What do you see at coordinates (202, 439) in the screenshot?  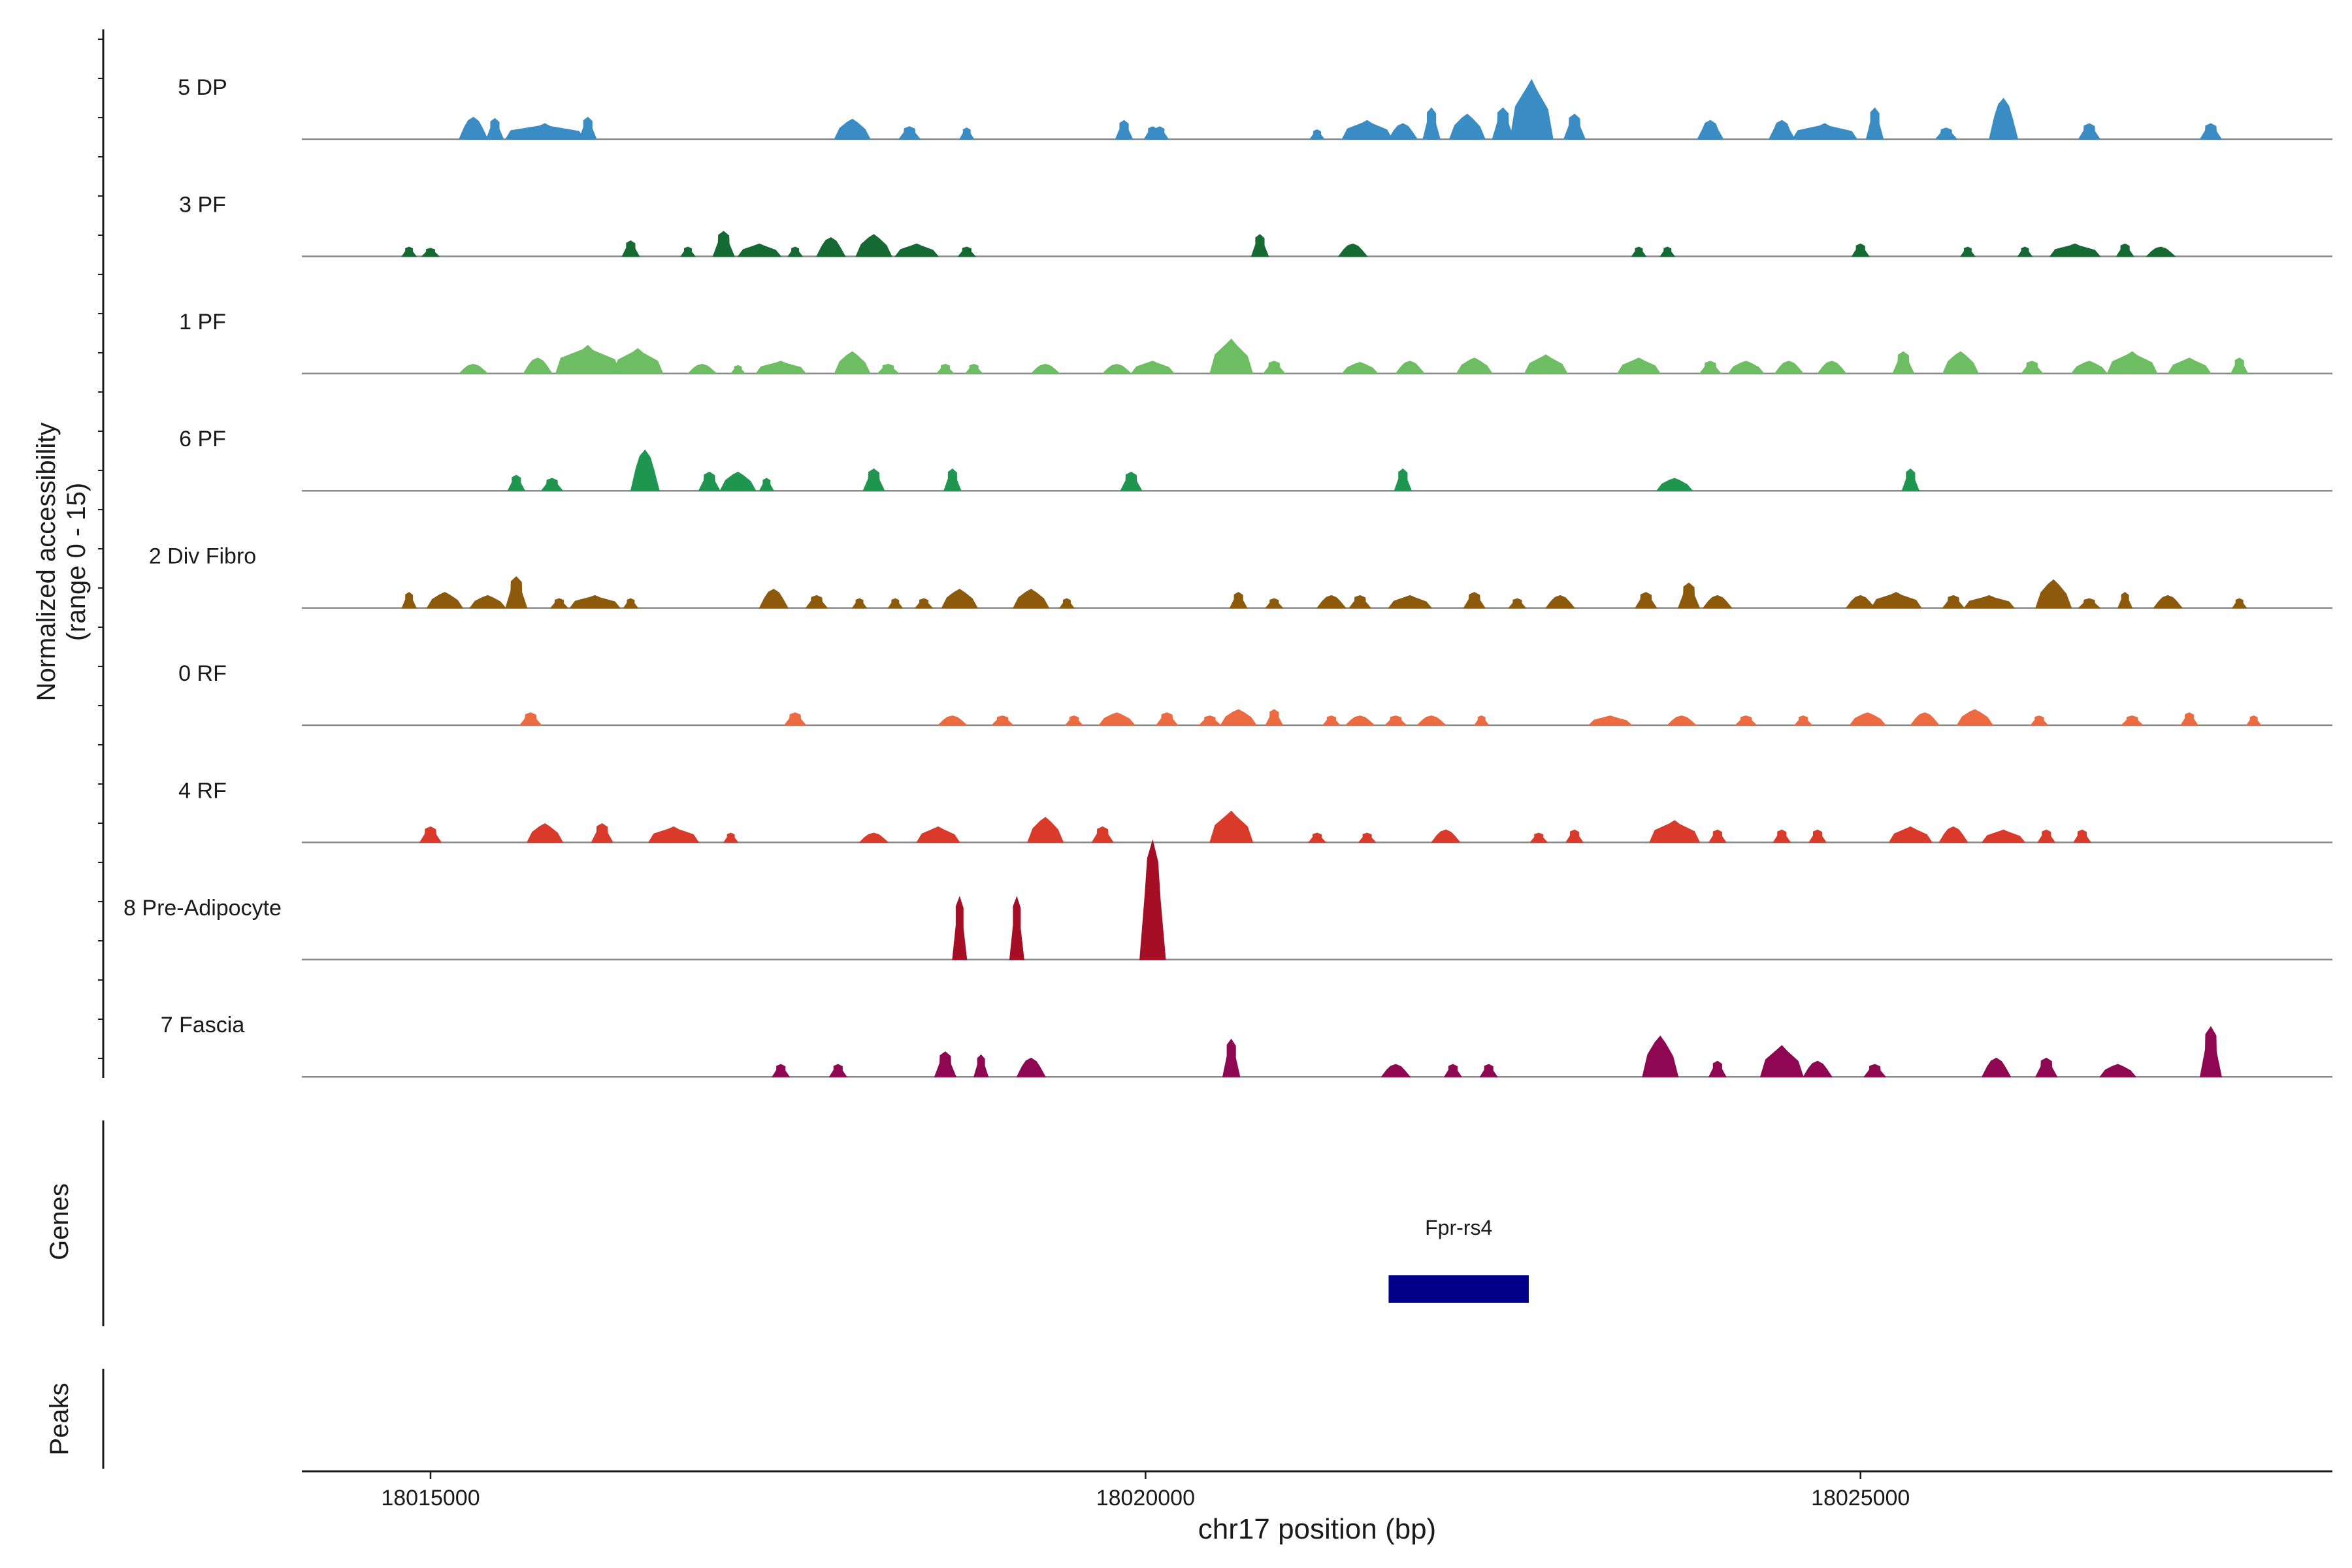 I see `track-label: 6 PF` at bounding box center [202, 439].